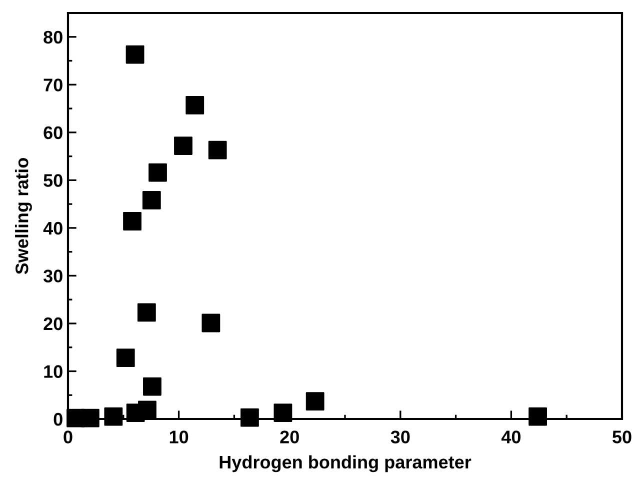 This screenshot has height=481, width=633. Describe the element at coordinates (53, 371) in the screenshot. I see `y-tick-label: 10` at that location.